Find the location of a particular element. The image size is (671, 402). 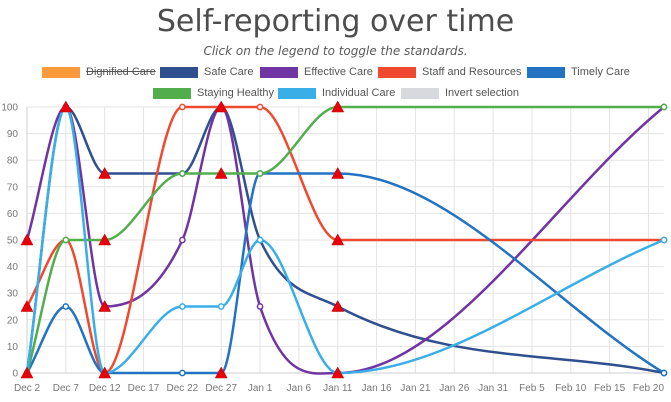

y-tick-label: 80 is located at coordinates (13, 161).